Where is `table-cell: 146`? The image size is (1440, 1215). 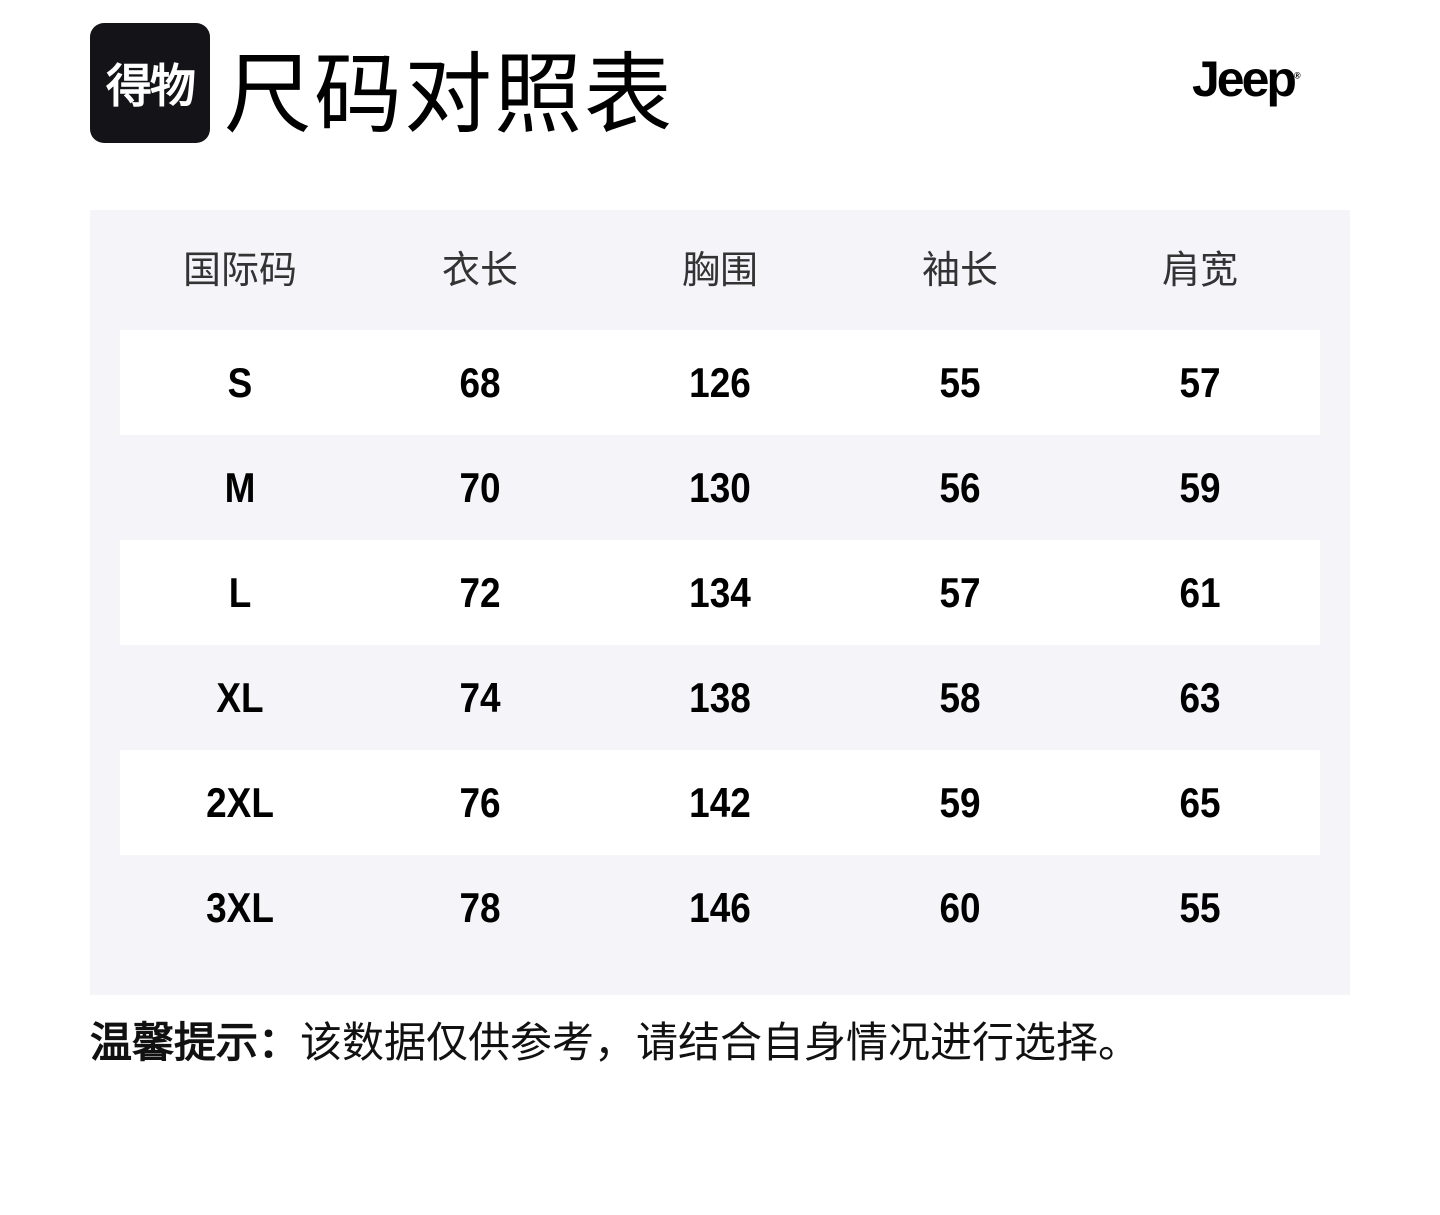
table-cell: 146 is located at coordinates (720, 907).